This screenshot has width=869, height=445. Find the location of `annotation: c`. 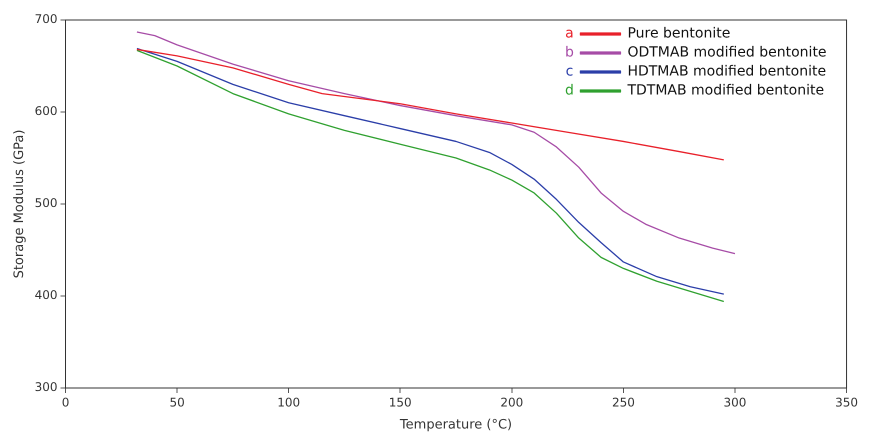

annotation: c is located at coordinates (570, 72).